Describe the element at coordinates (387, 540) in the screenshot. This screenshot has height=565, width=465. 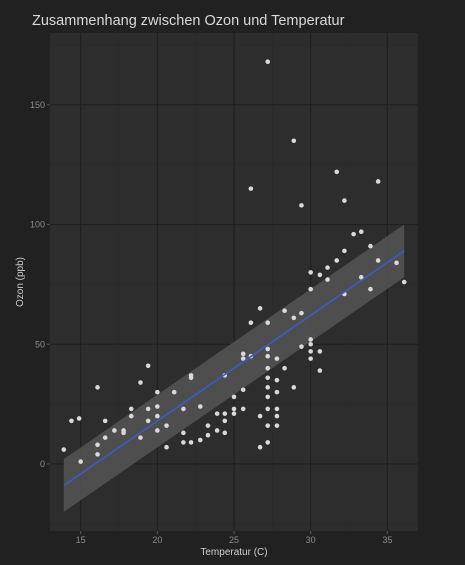
I see `x-tick-label: 35` at that location.